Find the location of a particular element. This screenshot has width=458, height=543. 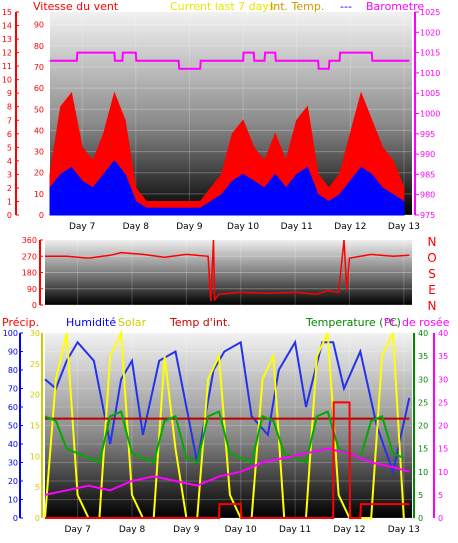

y-tick-label: 14 is located at coordinates (7, 26).